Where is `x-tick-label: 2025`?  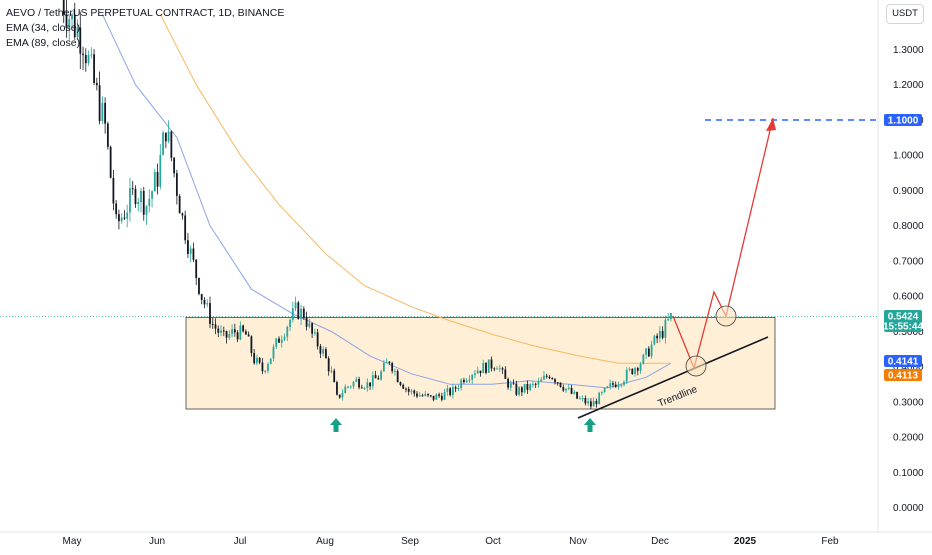 x-tick-label: 2025 is located at coordinates (745, 541).